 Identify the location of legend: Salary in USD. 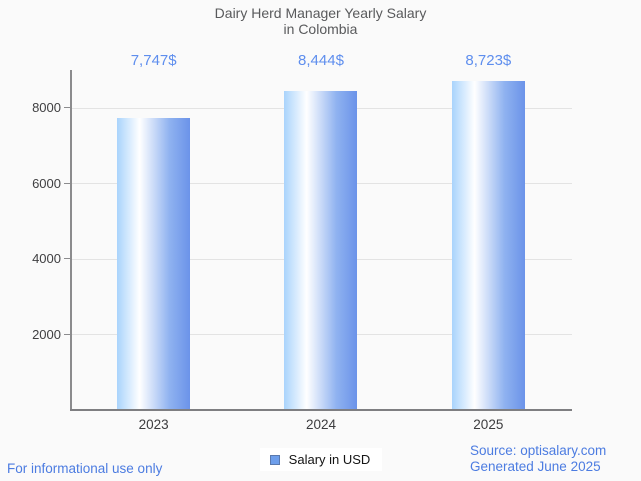
(321, 459).